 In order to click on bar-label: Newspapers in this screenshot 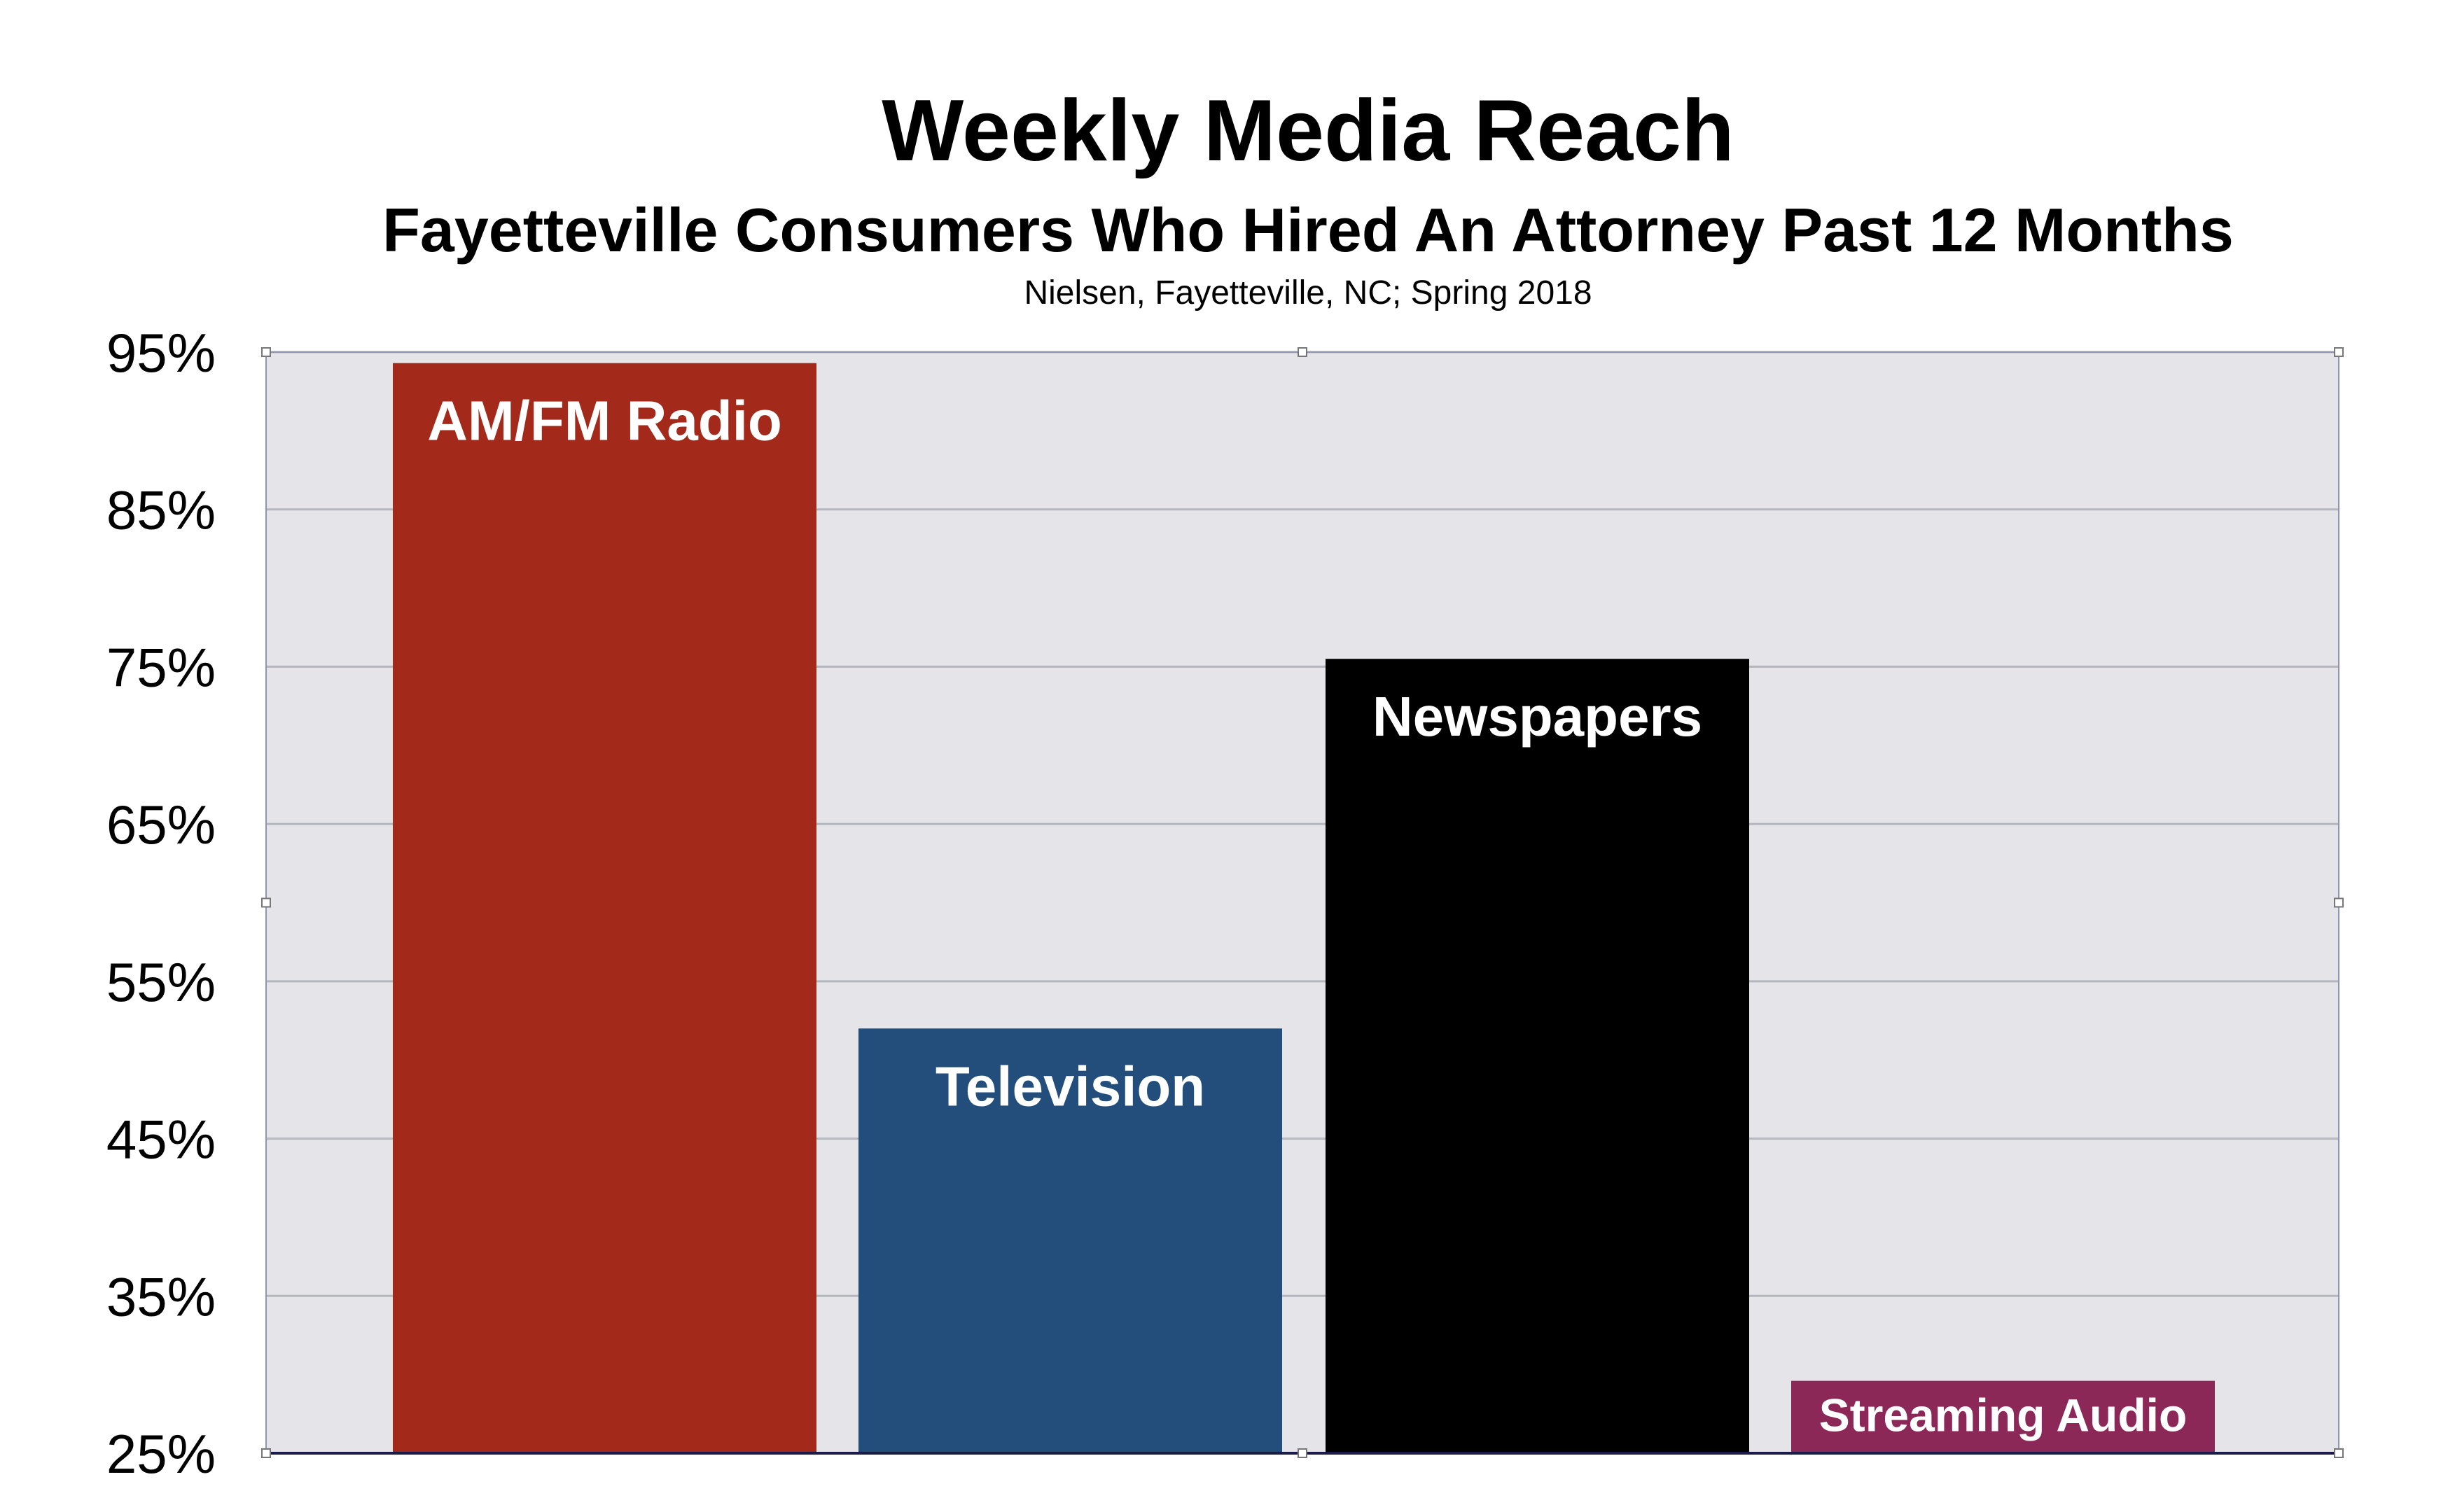, I will do `click(1537, 716)`.